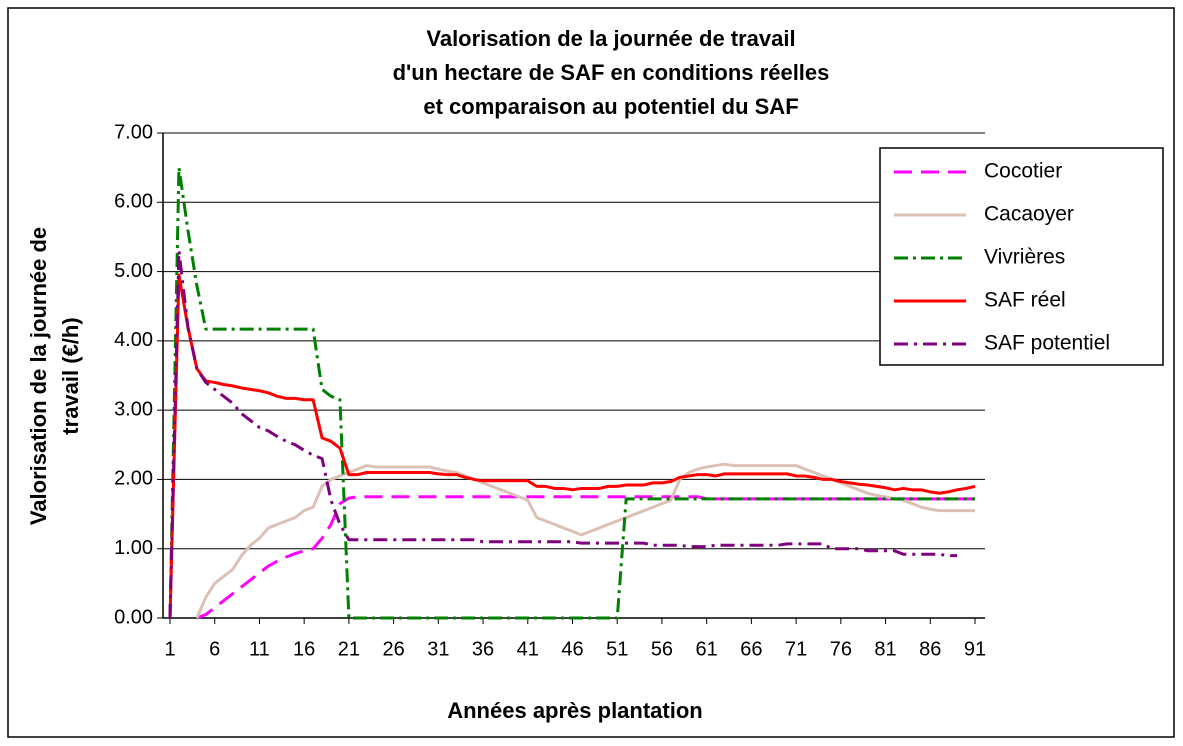 The height and width of the screenshot is (746, 1183). Describe the element at coordinates (70, 375) in the screenshot. I see `y-axis-title-line: travail (€/h)` at that location.